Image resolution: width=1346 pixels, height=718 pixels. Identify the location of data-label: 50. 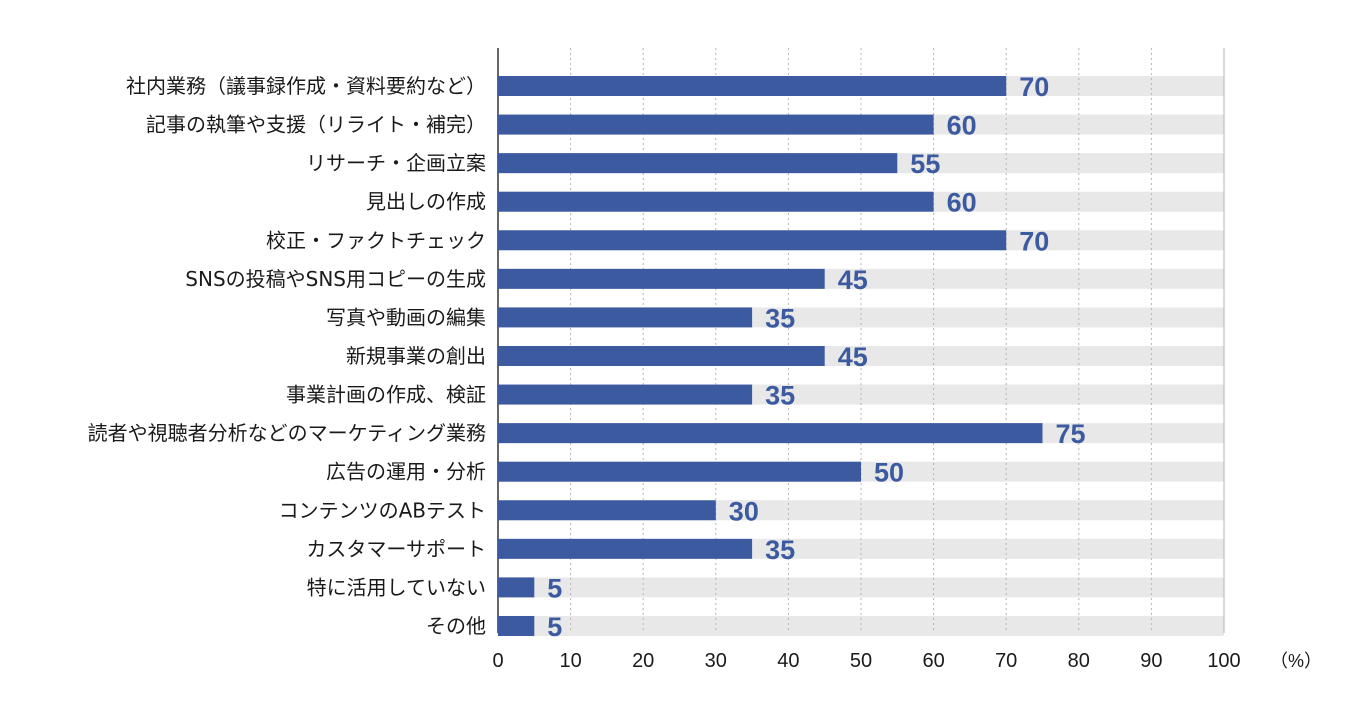
(889, 473).